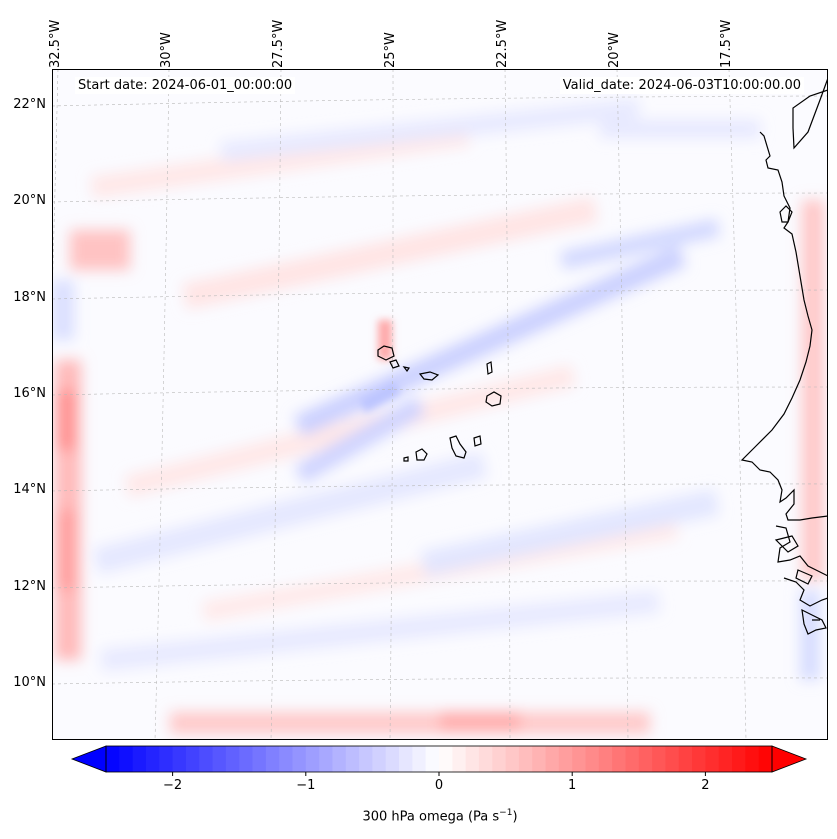 This screenshot has width=837, height=839. I want to click on colorbar-tick-label: −1, so click(306, 785).